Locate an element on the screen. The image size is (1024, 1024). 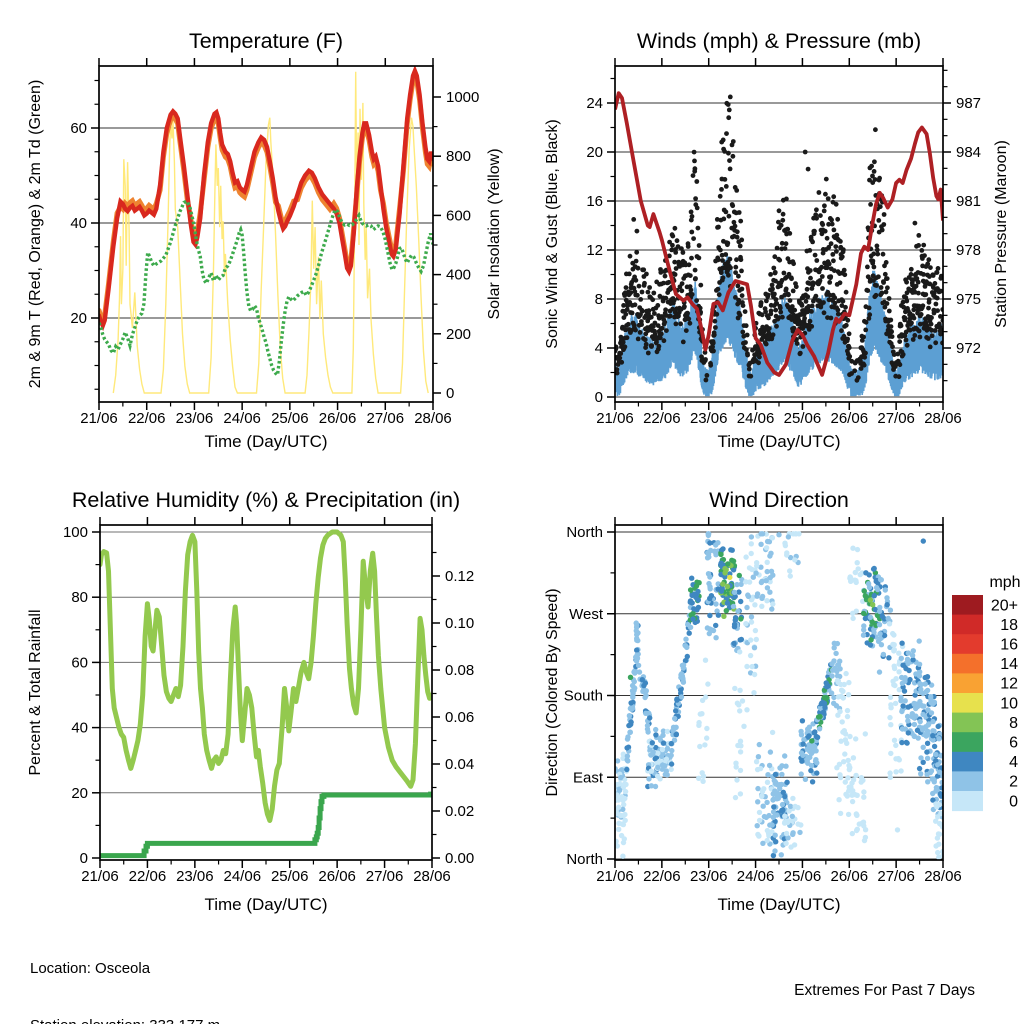
svg-text: 24 is located at coordinates (594, 103).